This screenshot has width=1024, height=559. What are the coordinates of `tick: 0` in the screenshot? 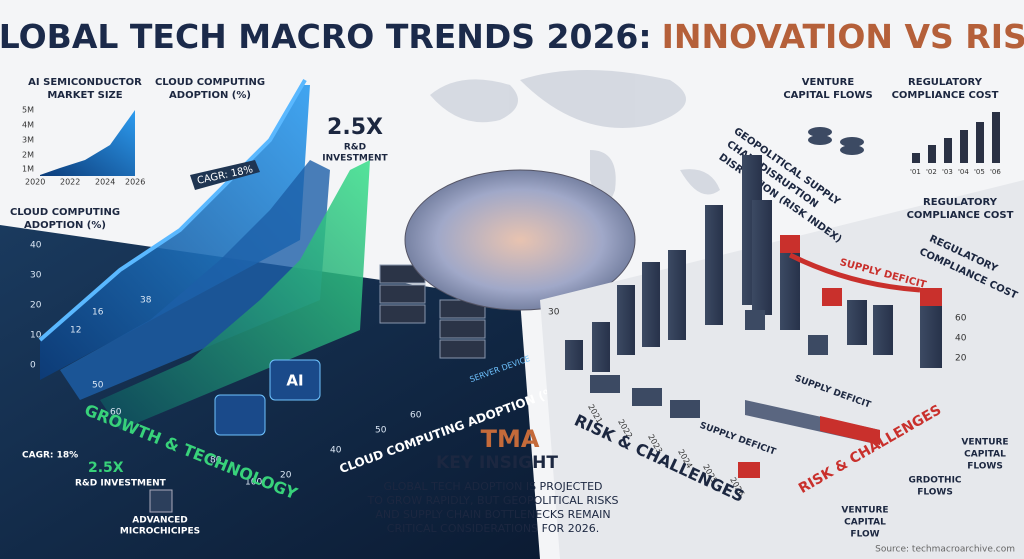 It's located at (33, 366).